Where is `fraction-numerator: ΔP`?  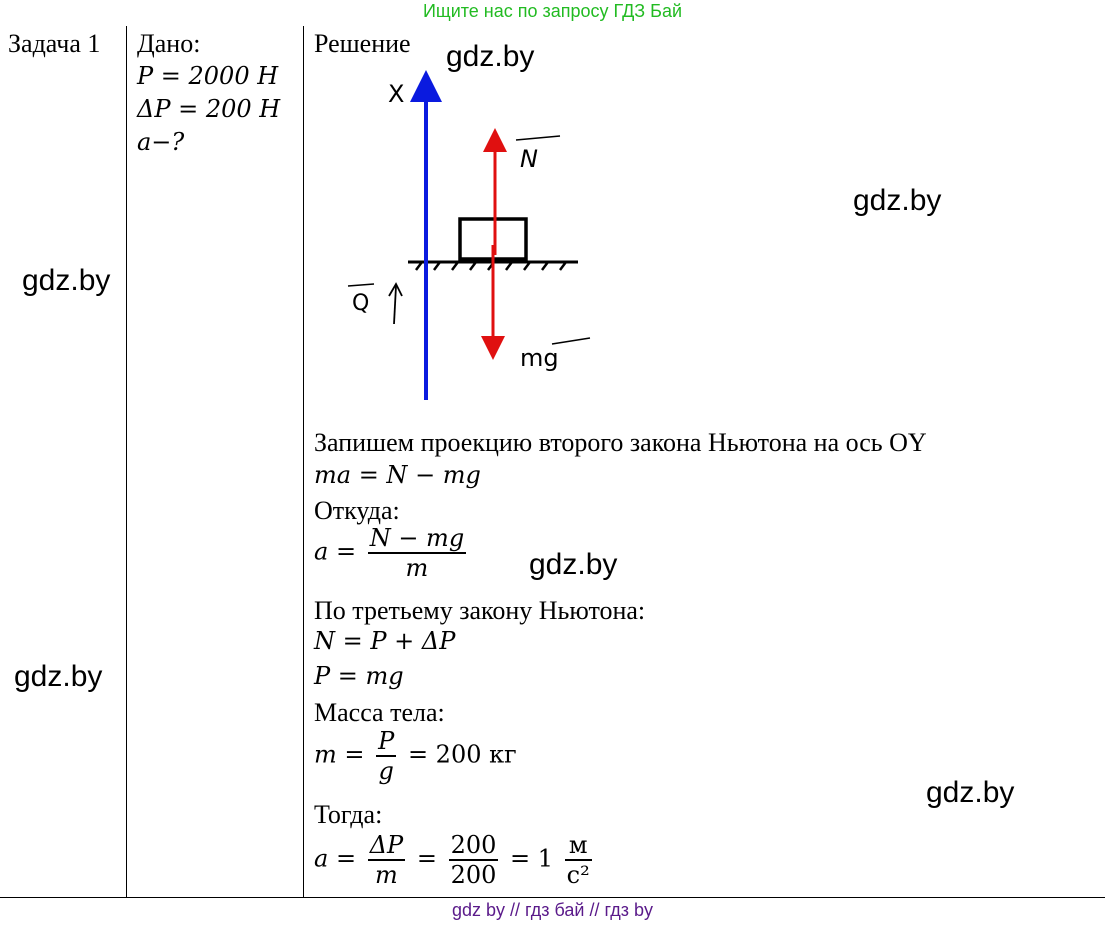 fraction-numerator: ΔP is located at coordinates (386, 845).